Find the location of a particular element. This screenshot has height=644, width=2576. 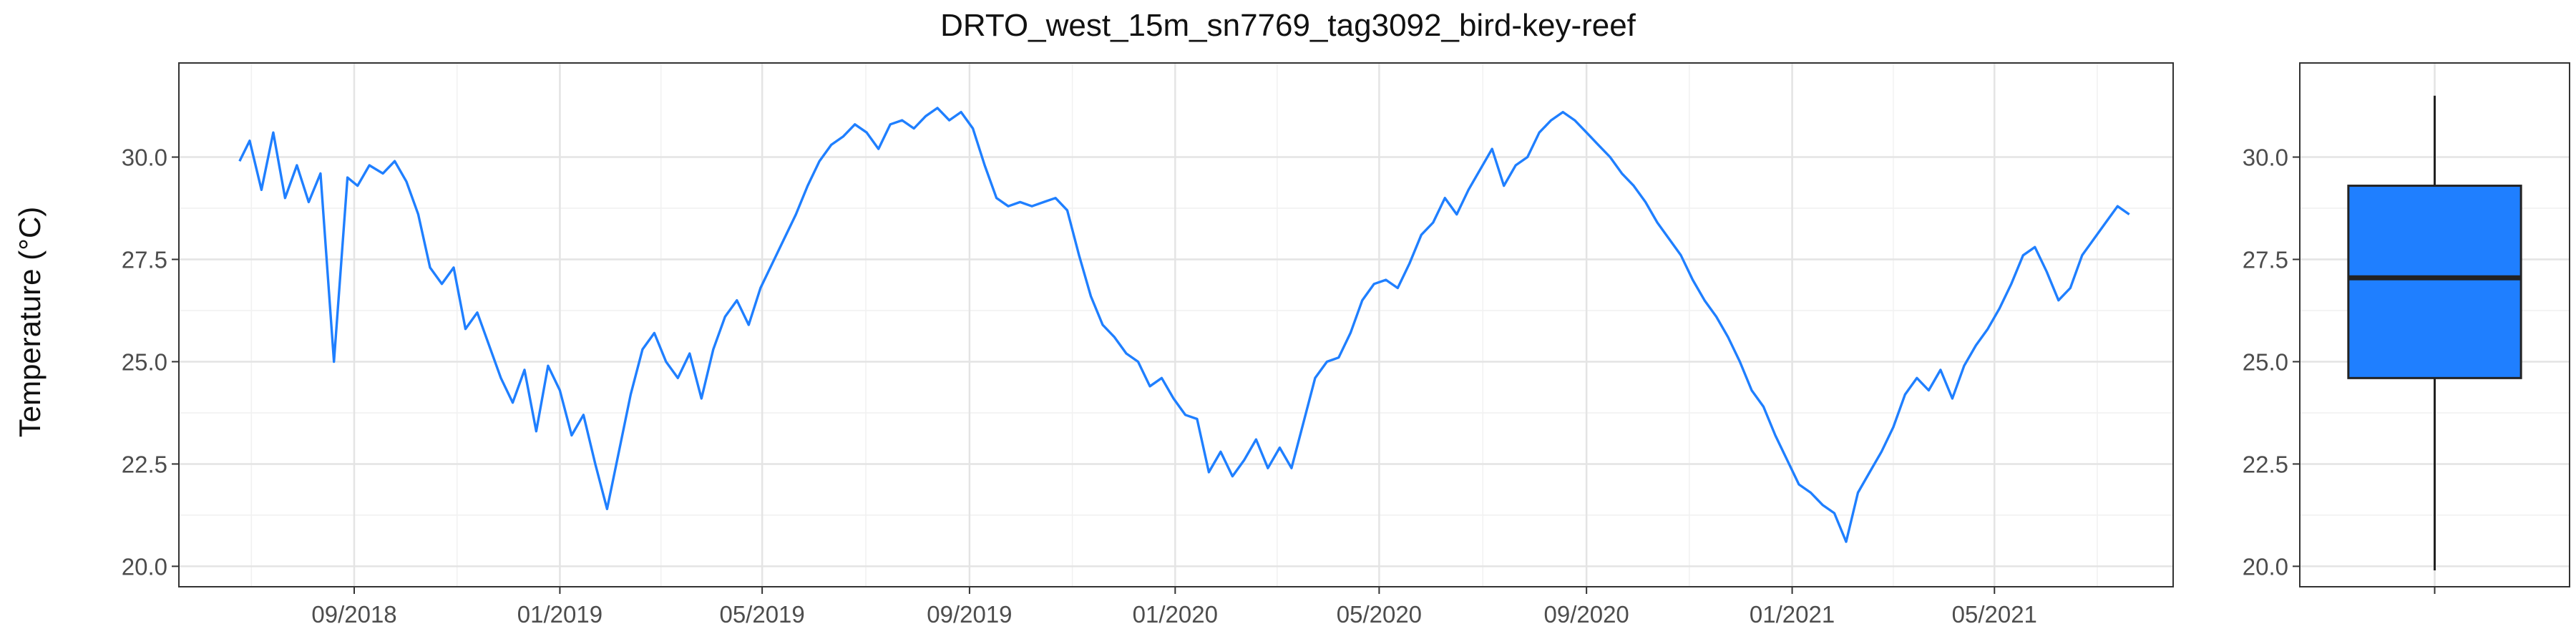

x-tick-label: 01/2019 is located at coordinates (559, 614).